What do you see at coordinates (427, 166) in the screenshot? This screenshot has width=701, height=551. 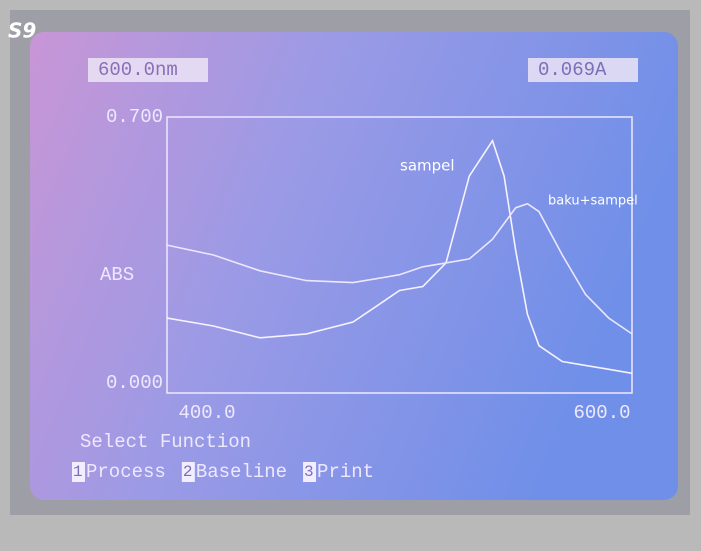 I see `annotation: sampel` at bounding box center [427, 166].